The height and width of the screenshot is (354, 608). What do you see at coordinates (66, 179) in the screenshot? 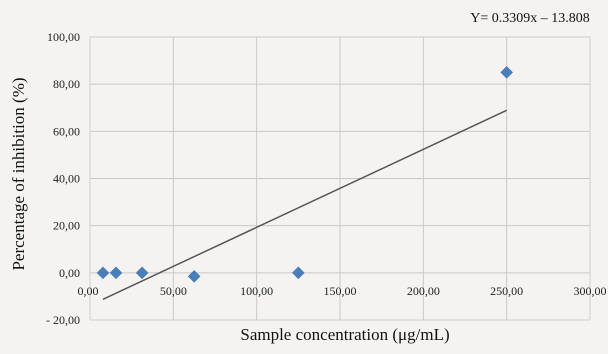
I see `y-tick-label: 40,00` at bounding box center [66, 179].